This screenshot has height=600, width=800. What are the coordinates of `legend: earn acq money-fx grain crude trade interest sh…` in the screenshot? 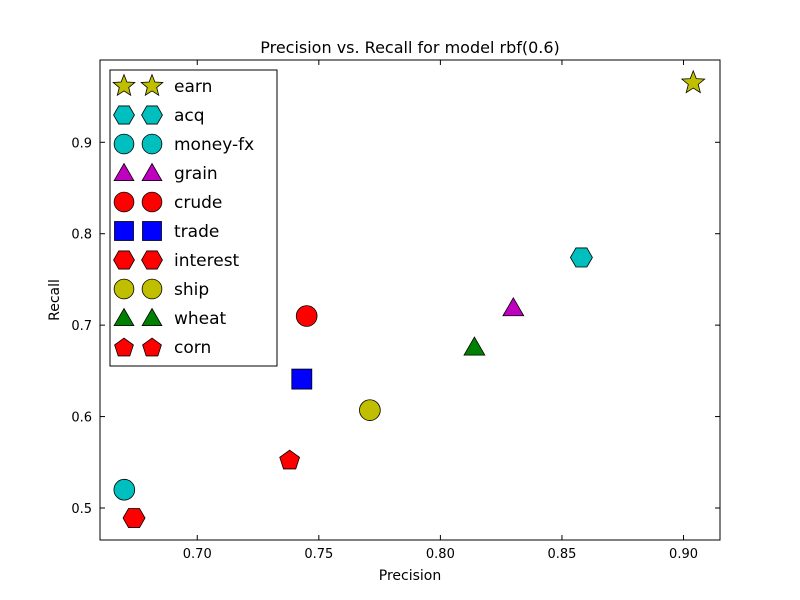 It's located at (193, 218).